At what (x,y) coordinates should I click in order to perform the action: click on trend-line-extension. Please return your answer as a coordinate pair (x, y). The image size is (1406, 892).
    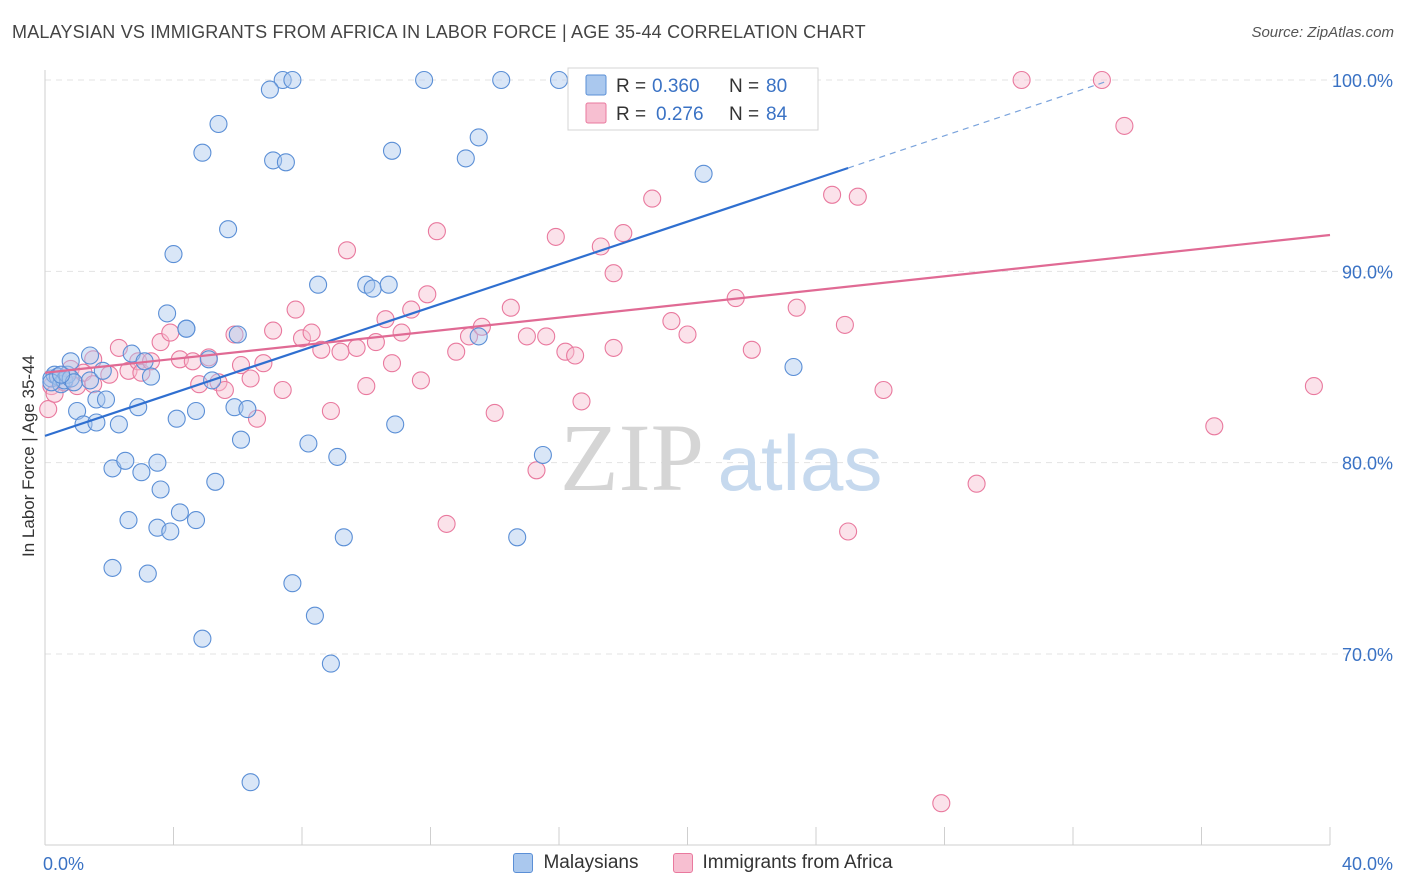
    Looking at the image, I should click on (976, 125).